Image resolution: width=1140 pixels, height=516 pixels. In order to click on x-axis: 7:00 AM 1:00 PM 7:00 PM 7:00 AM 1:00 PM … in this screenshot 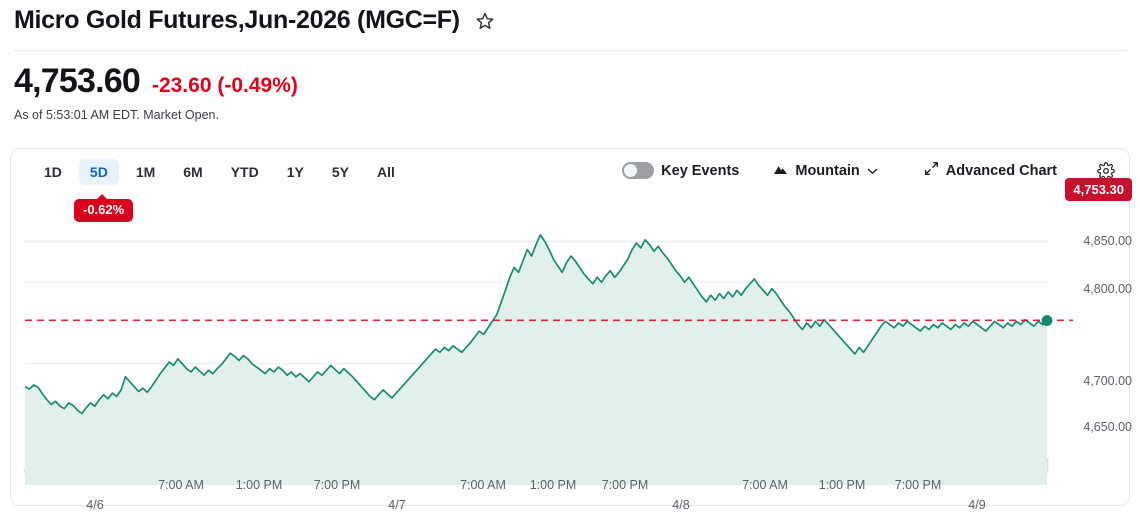, I will do `click(570, 497)`.